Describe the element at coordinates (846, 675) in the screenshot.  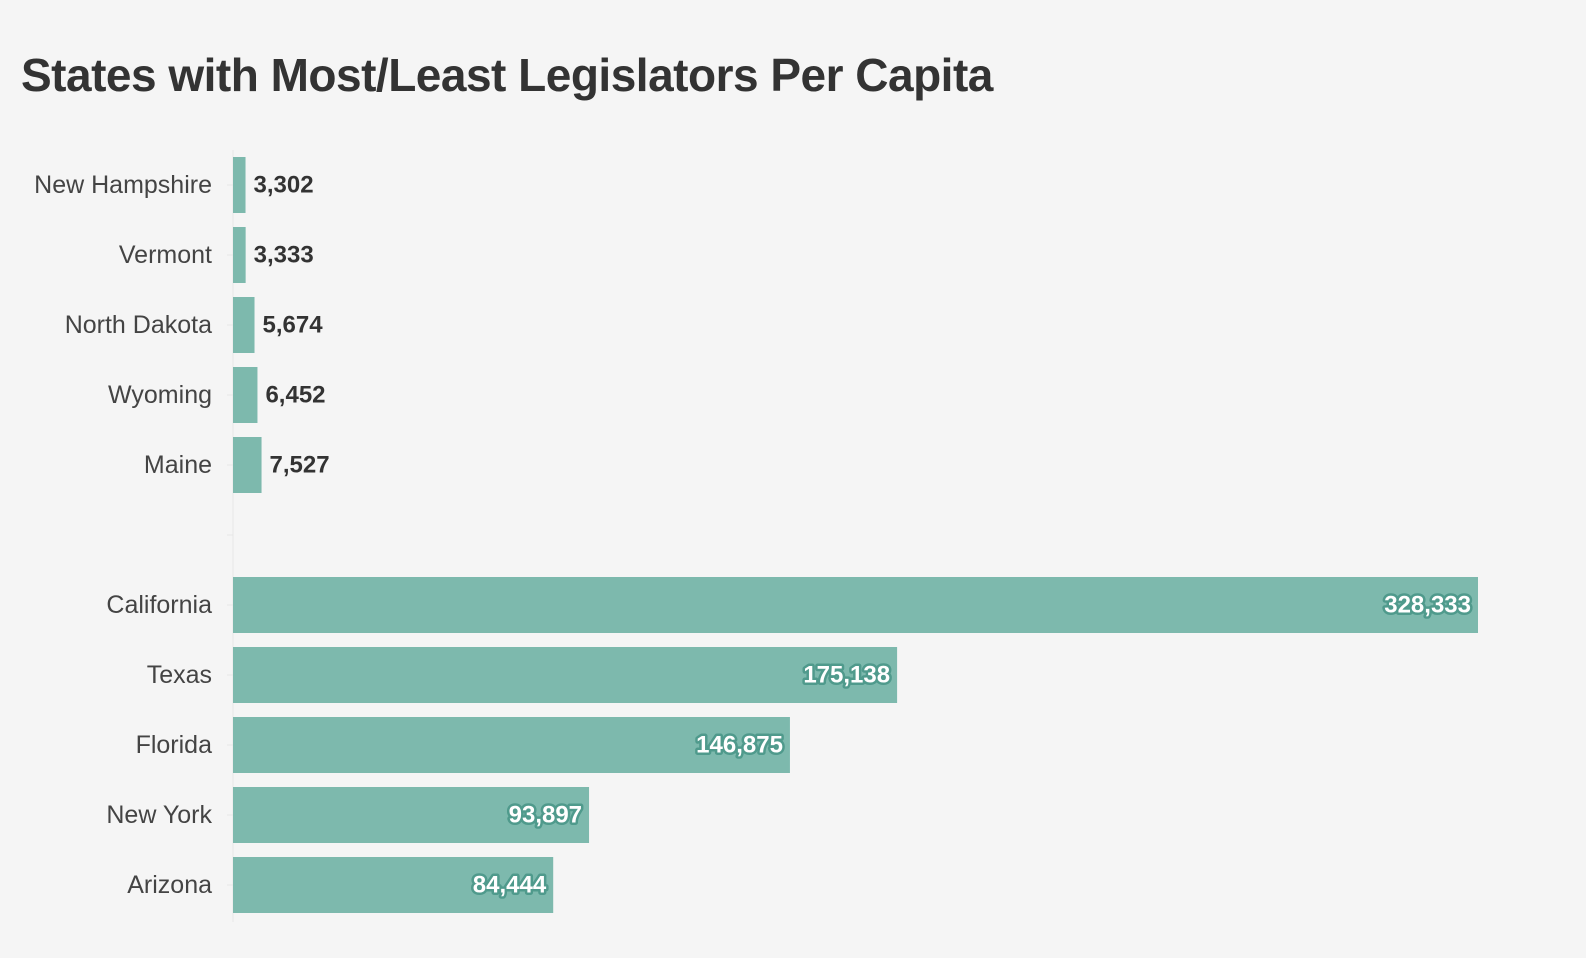
I see `value-label-texas: 175,138` at that location.